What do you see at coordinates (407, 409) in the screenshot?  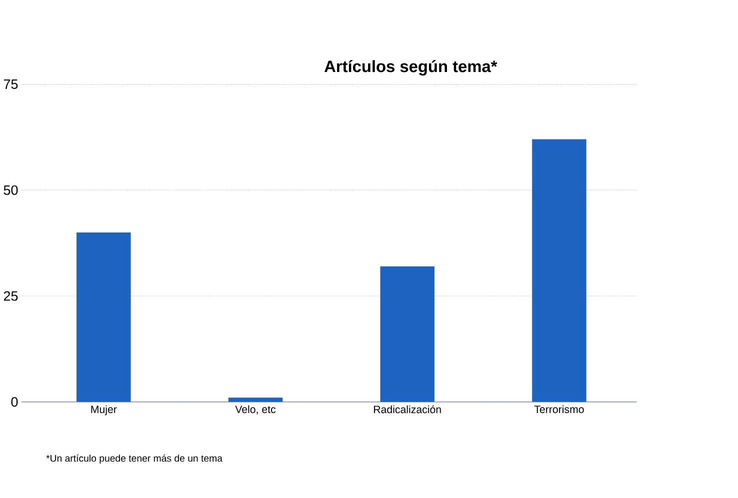 I see `x-tick-label: Radicalización` at bounding box center [407, 409].